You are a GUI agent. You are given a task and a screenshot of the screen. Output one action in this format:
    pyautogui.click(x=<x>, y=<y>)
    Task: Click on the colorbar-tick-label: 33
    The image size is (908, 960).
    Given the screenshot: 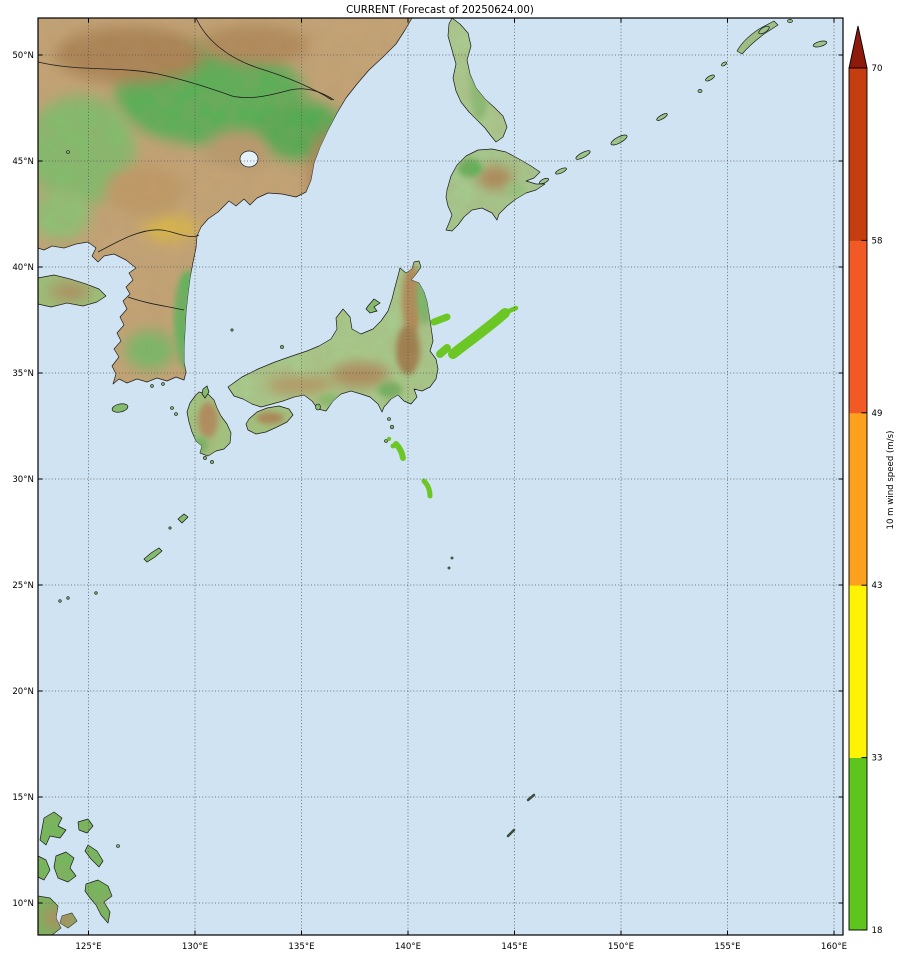 What is the action you would take?
    pyautogui.click(x=877, y=759)
    